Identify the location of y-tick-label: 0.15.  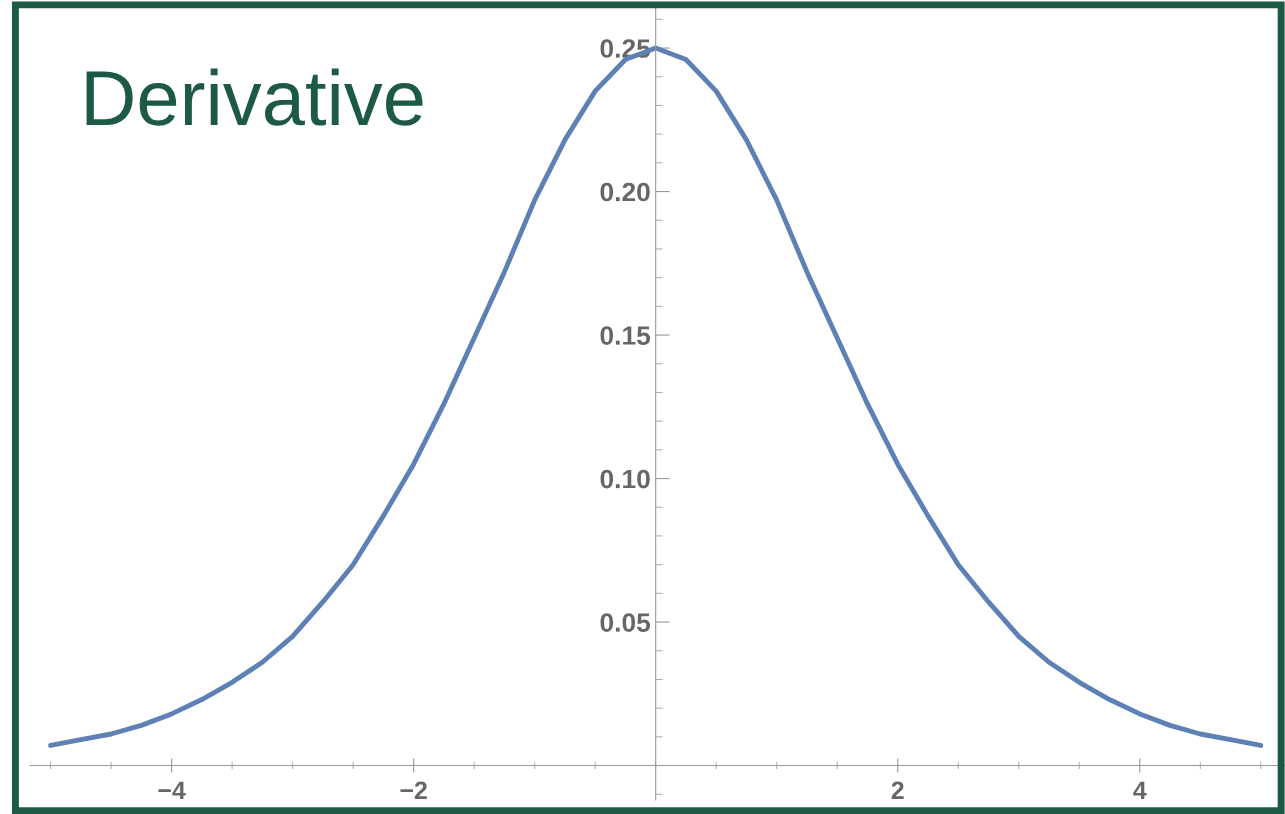
(625, 335).